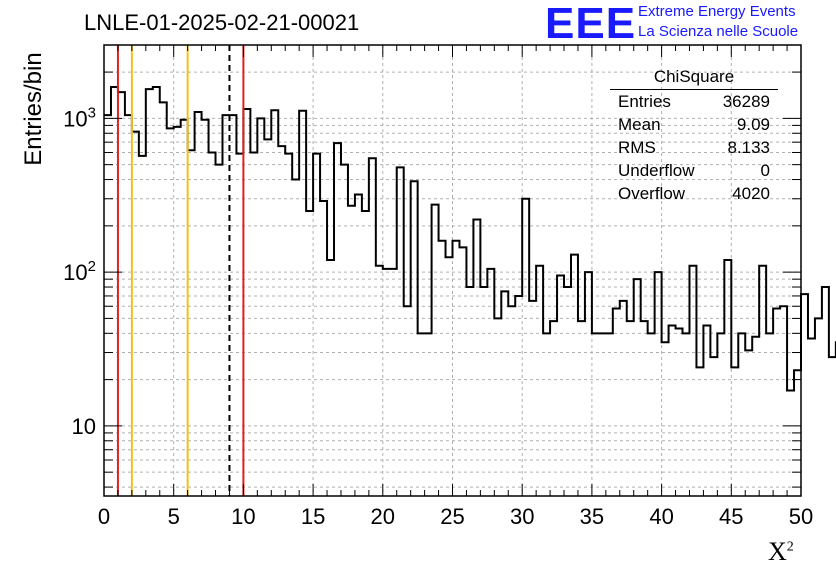 This screenshot has height=572, width=836. I want to click on x-tick-label: 20, so click(383, 516).